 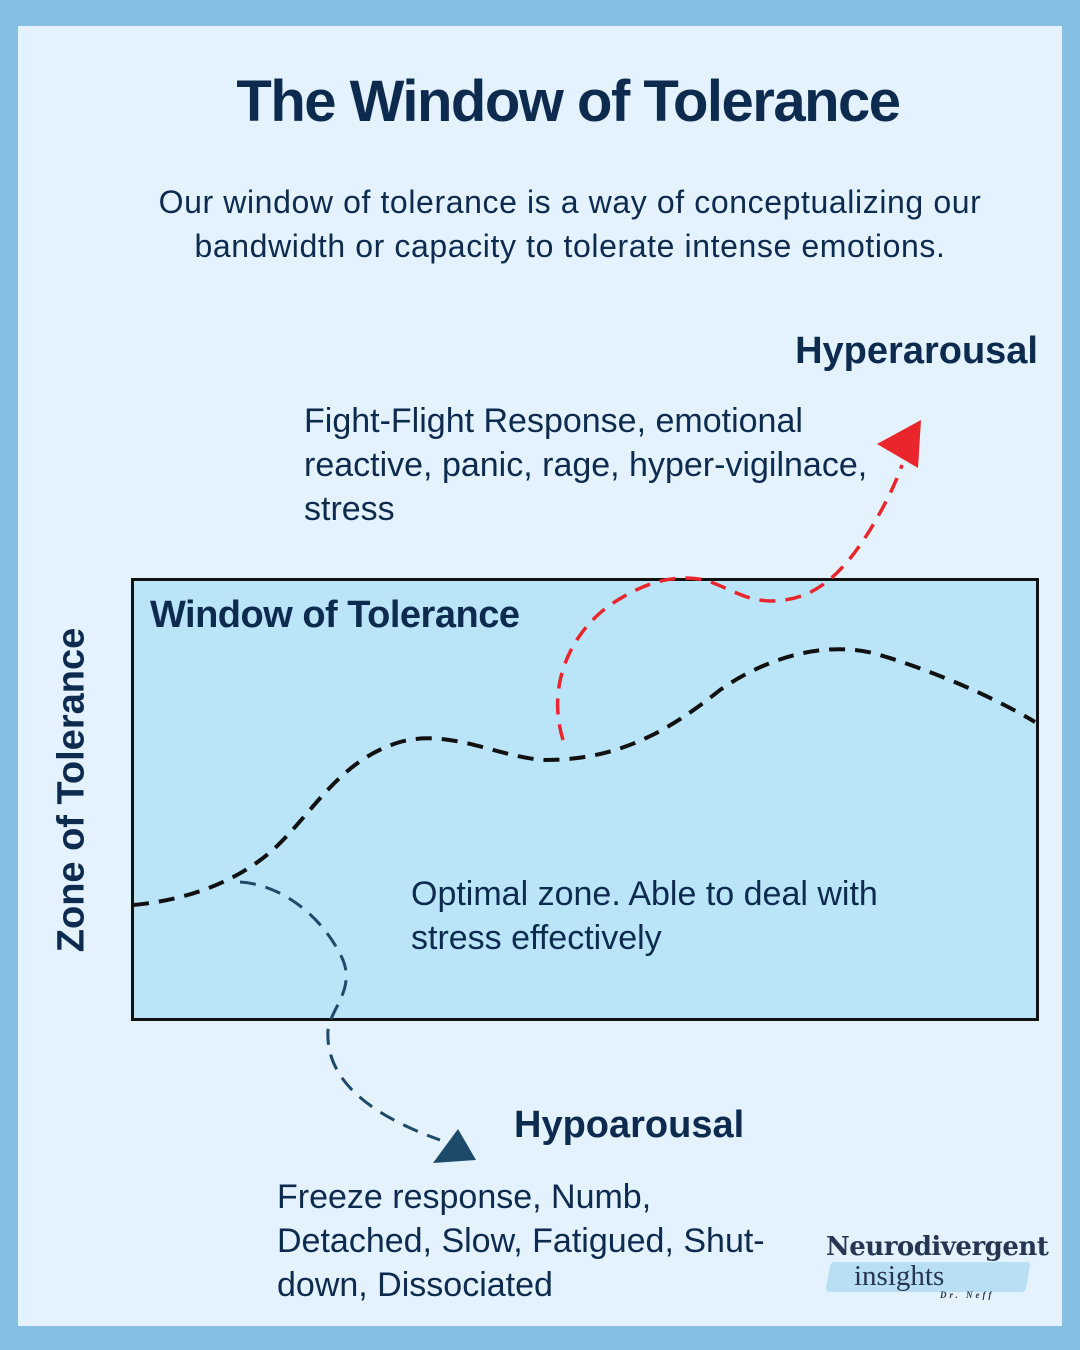 I want to click on logo-line-1: Neurodivergent, so click(x=937, y=1247).